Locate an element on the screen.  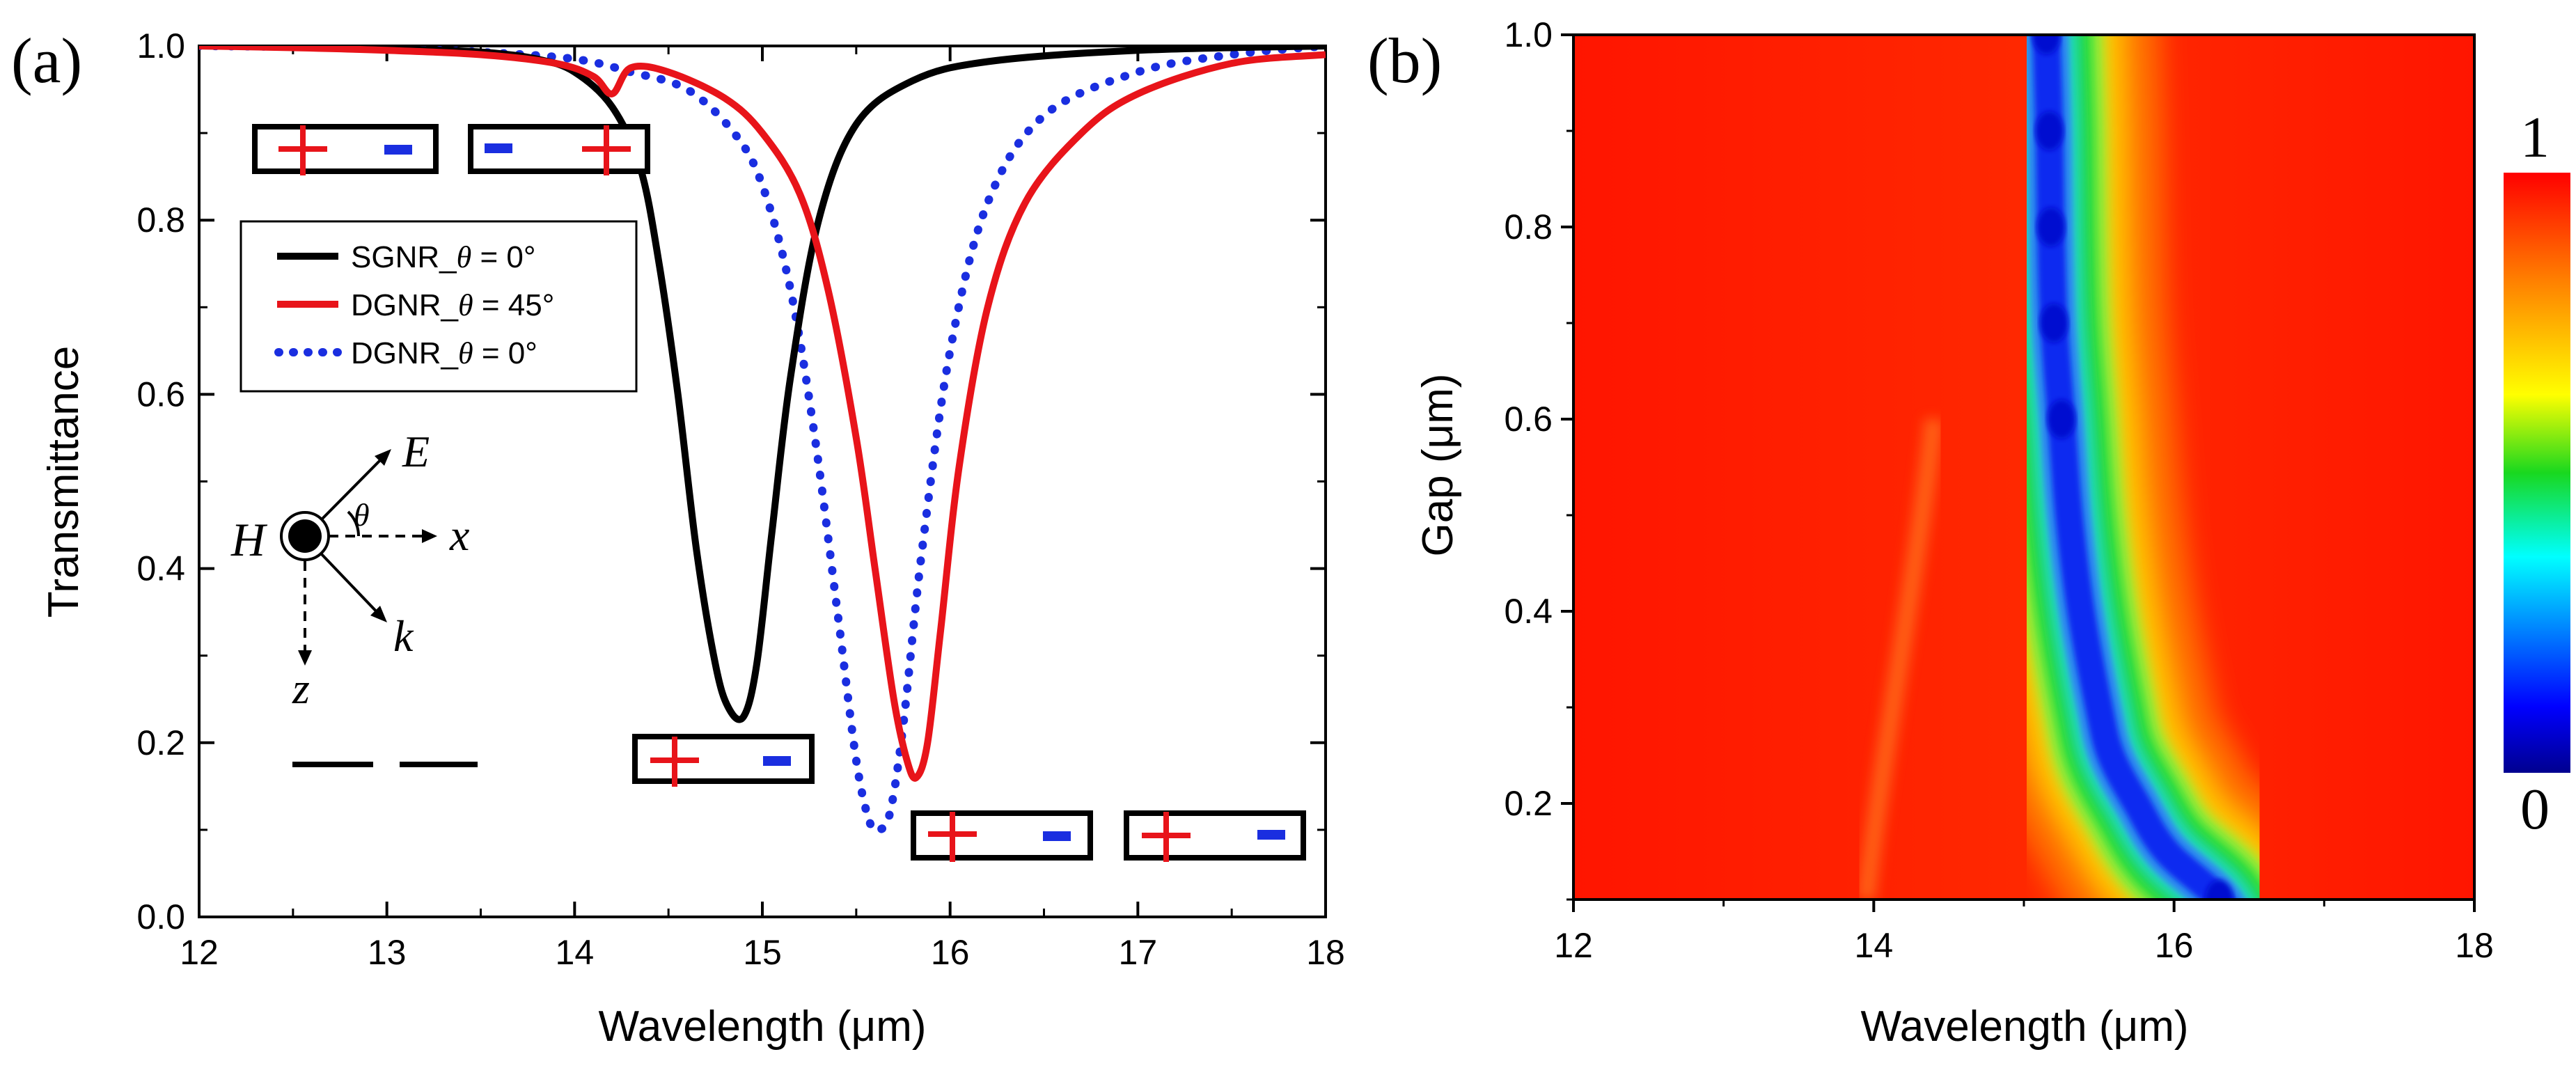
panel-b-y-tick-label: 0.6 is located at coordinates (1528, 419).